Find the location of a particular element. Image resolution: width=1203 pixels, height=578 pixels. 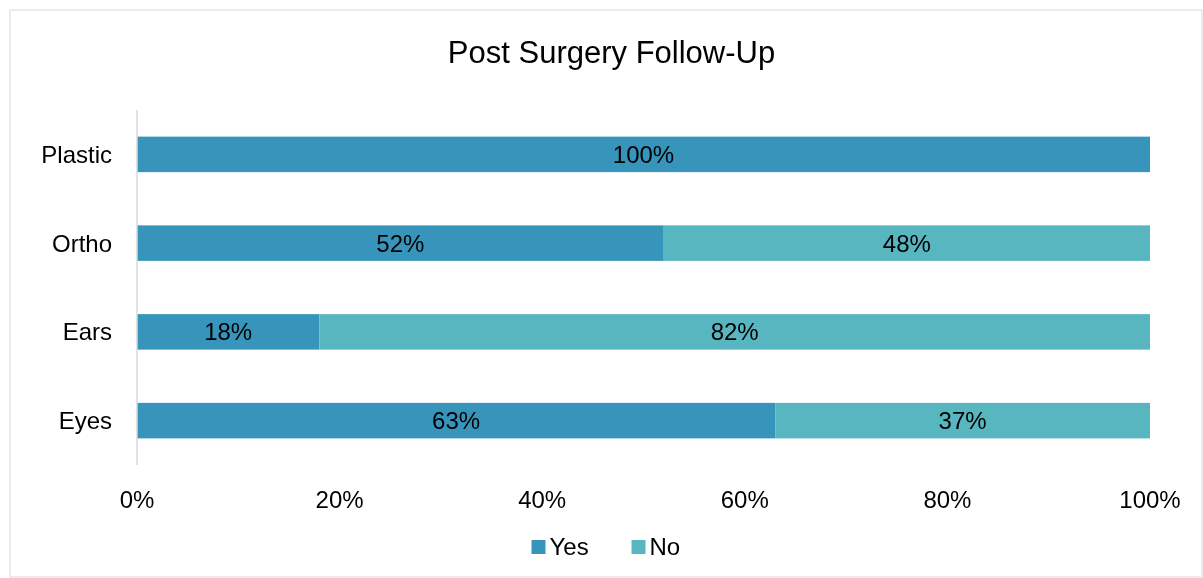

data-label: 100% is located at coordinates (643, 154).